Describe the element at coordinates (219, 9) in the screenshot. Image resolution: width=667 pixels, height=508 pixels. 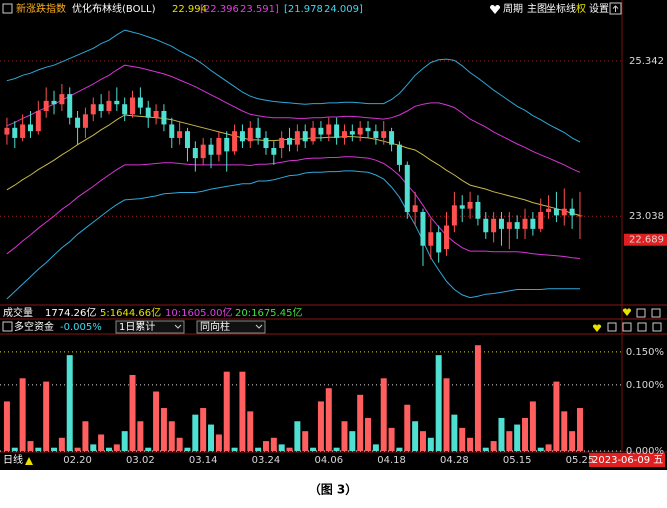
I see `boll-inner-low: [22.396` at that location.